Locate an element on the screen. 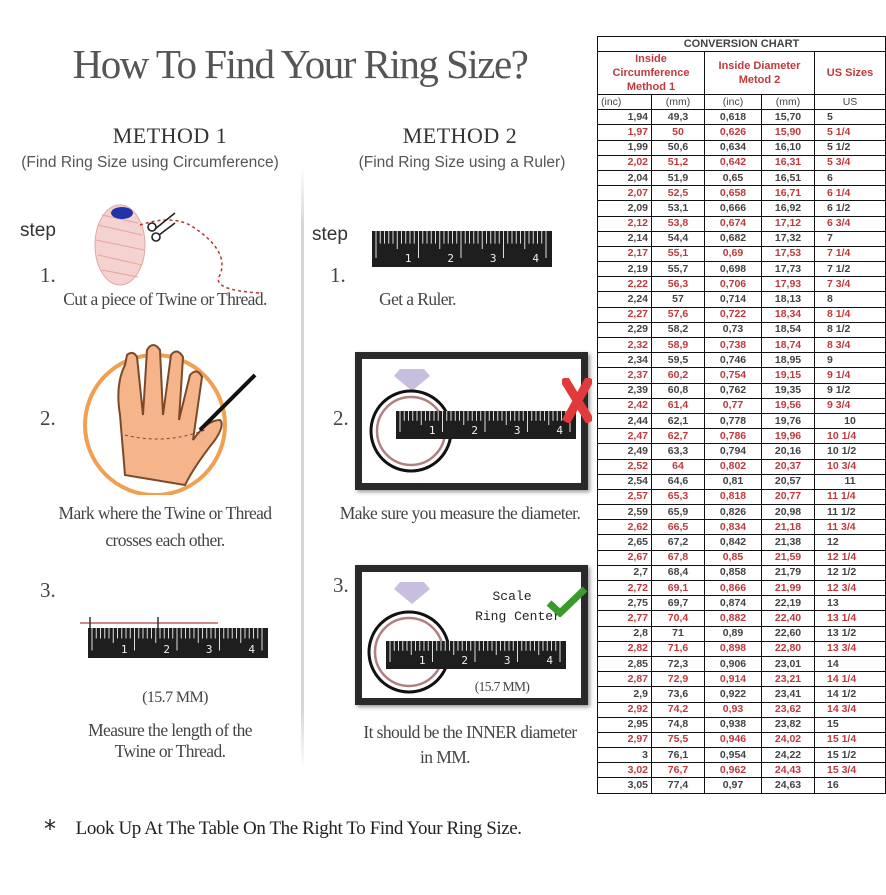 This screenshot has height=895, width=886. table-cell: 2,52 is located at coordinates (624, 466).